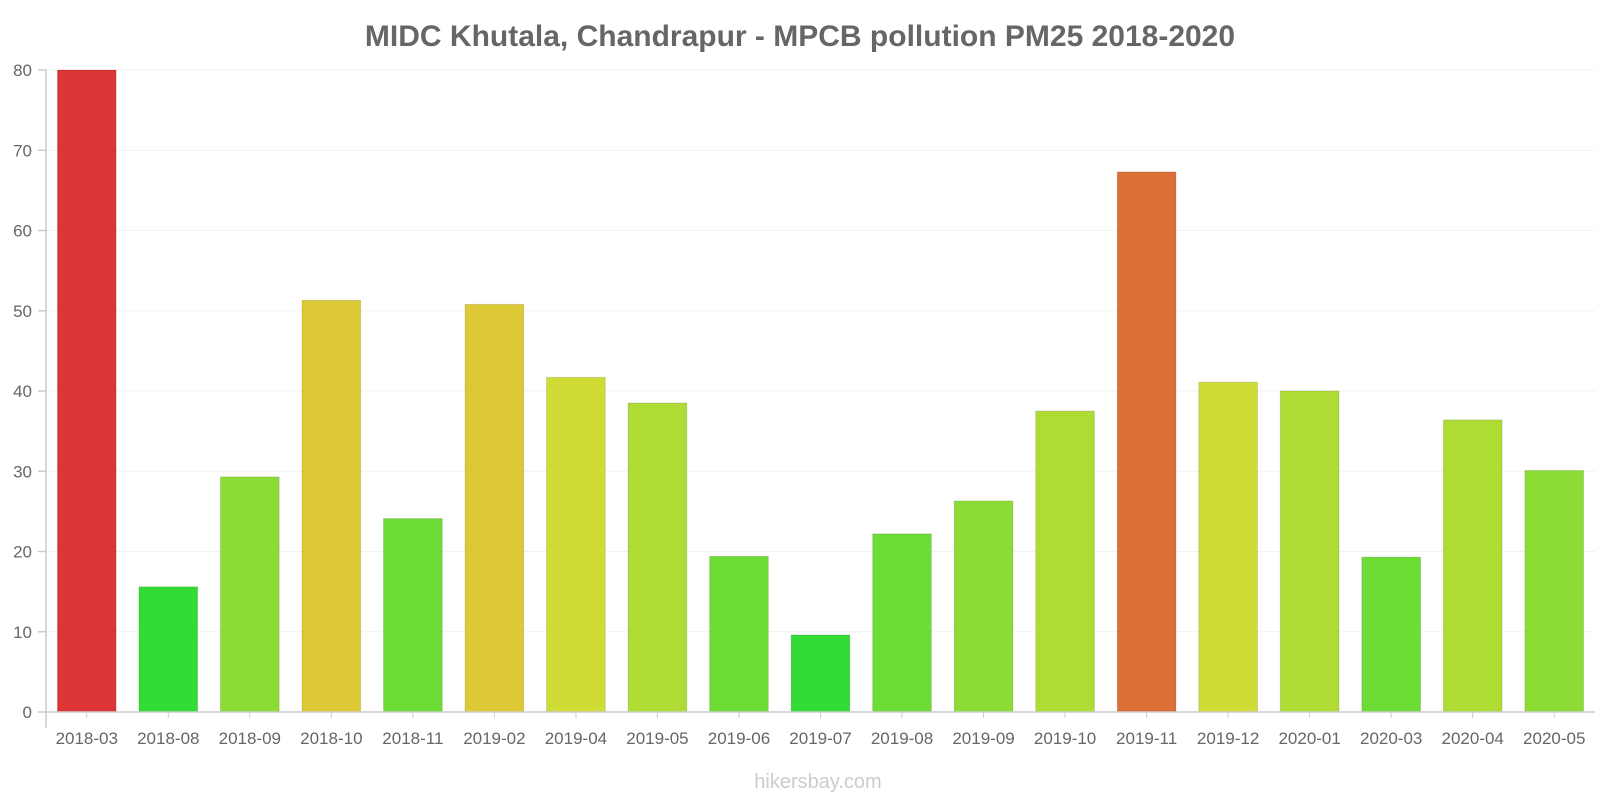 This screenshot has width=1600, height=800. What do you see at coordinates (1309, 738) in the screenshot?
I see `x-tick-label: 2020-01` at bounding box center [1309, 738].